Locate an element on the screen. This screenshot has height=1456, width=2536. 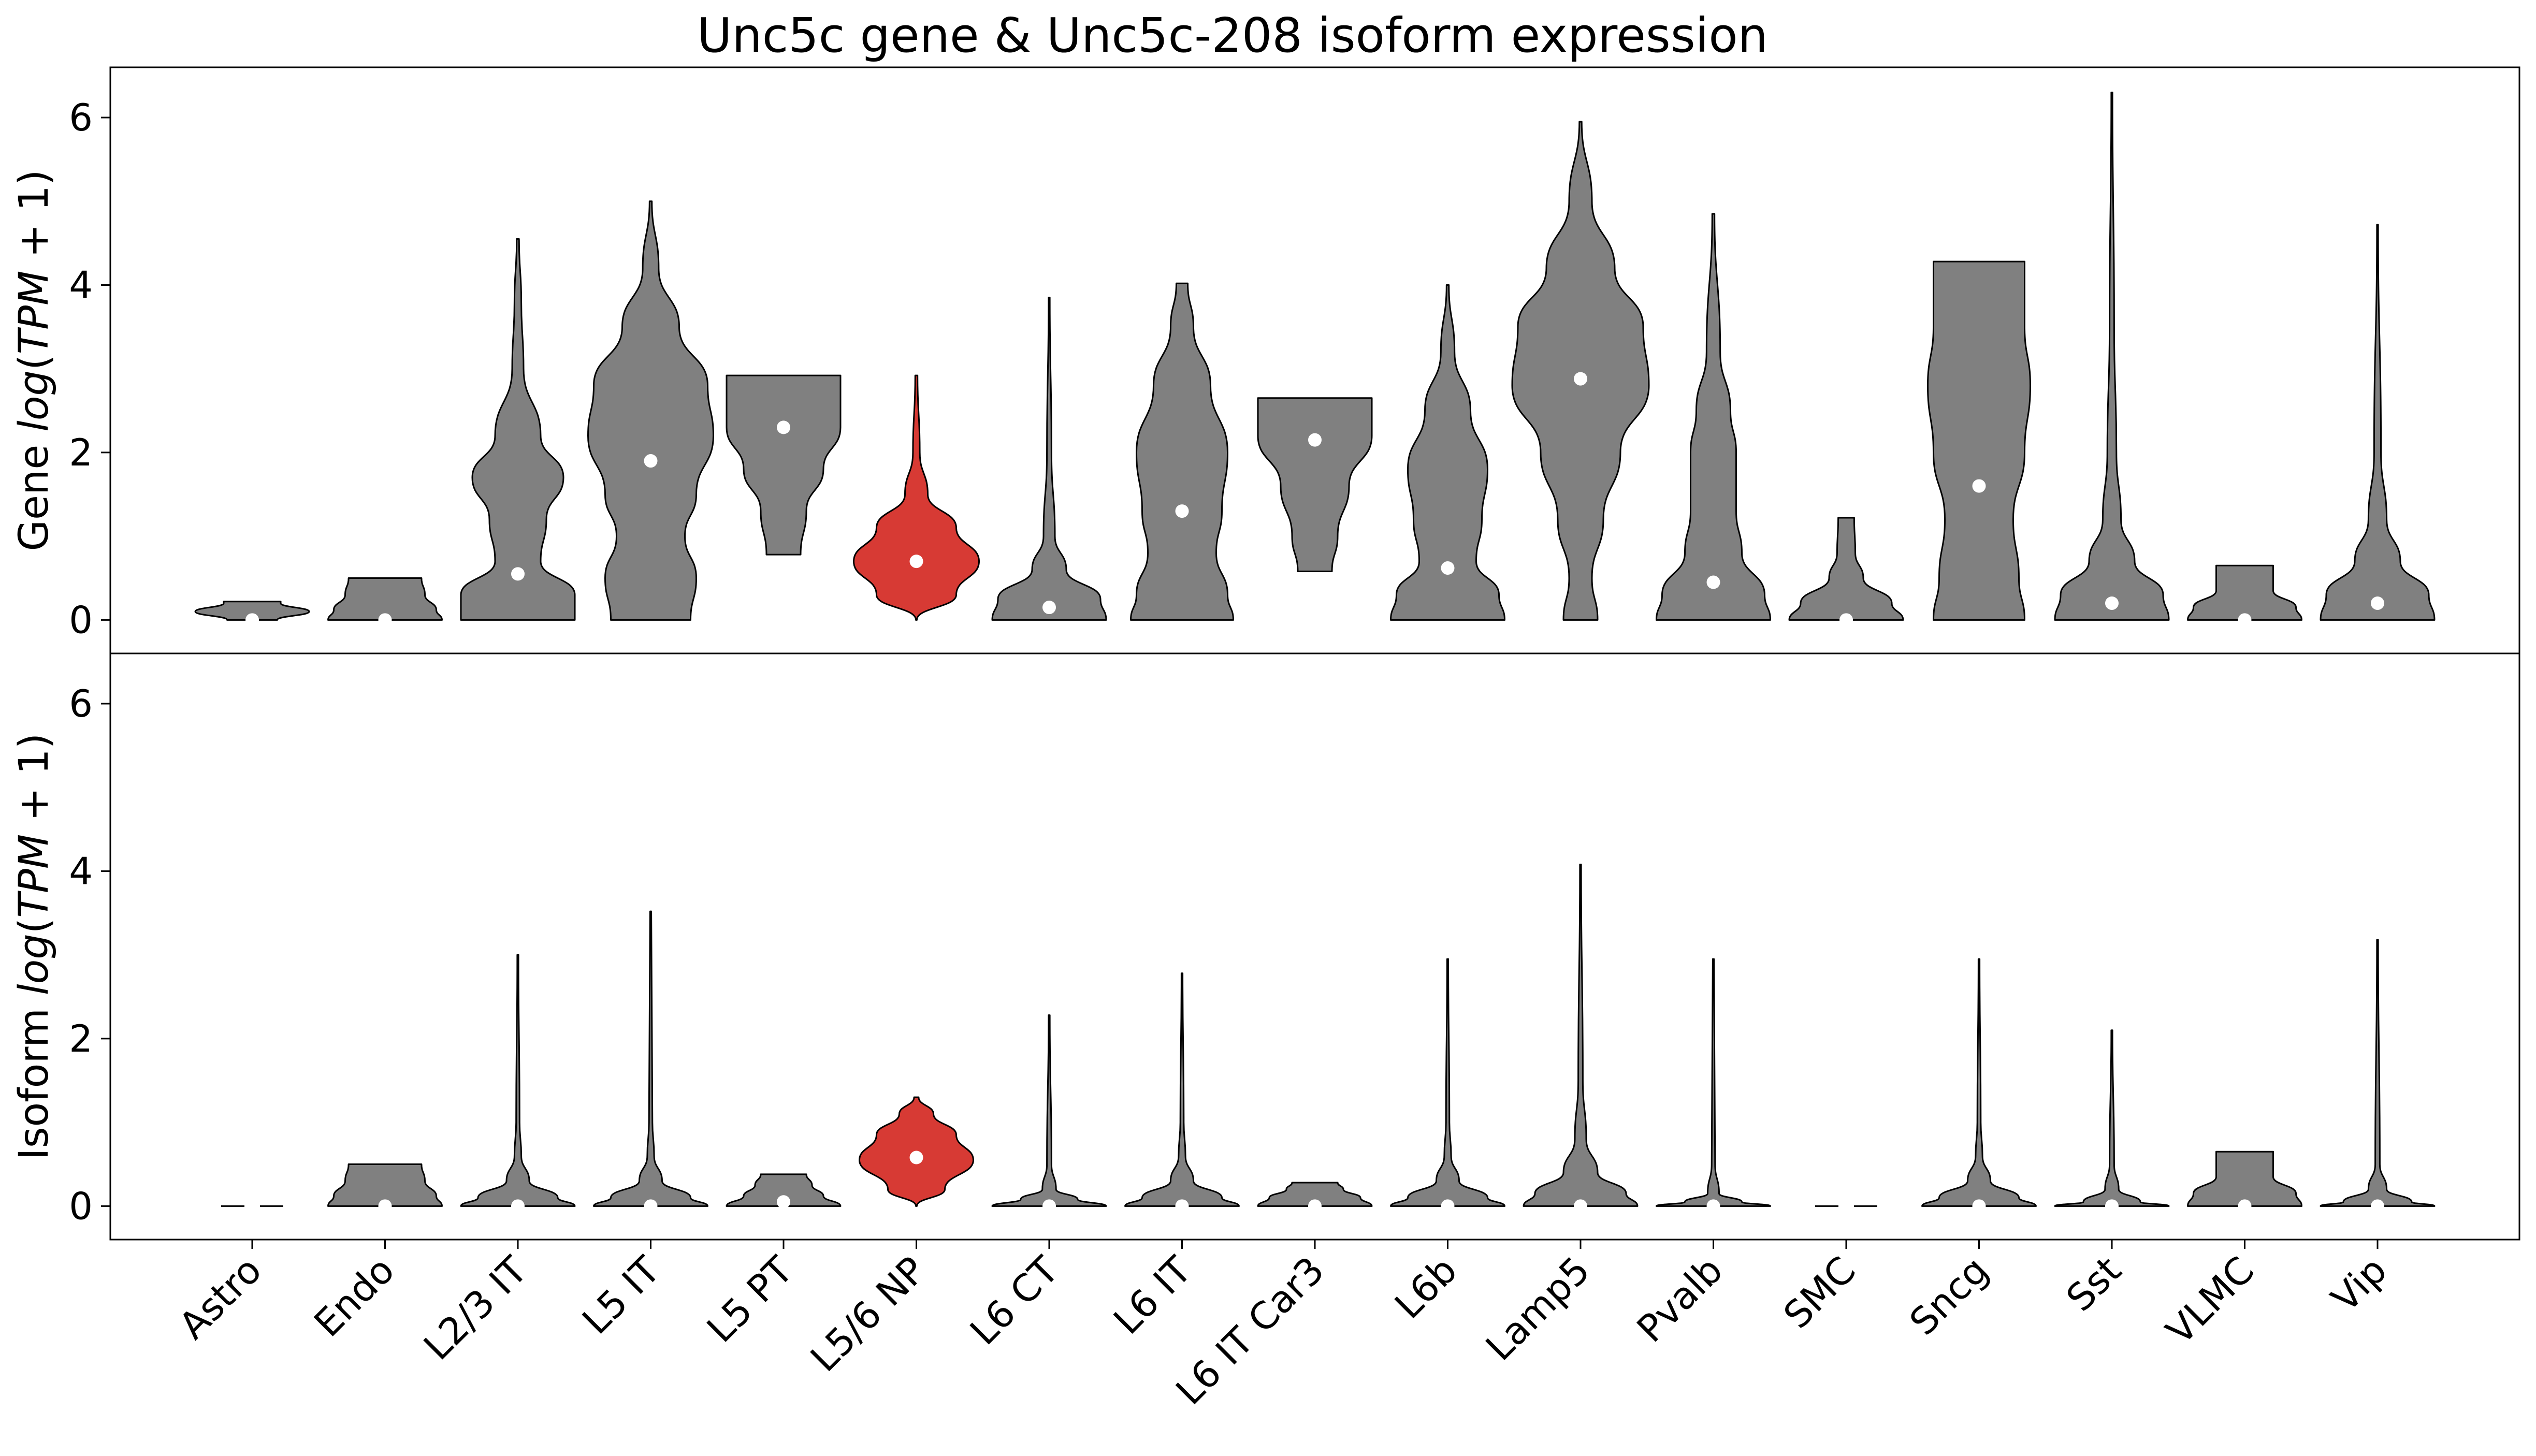
y-axis-label-prefix: Isoform is located at coordinates (34, 1078).